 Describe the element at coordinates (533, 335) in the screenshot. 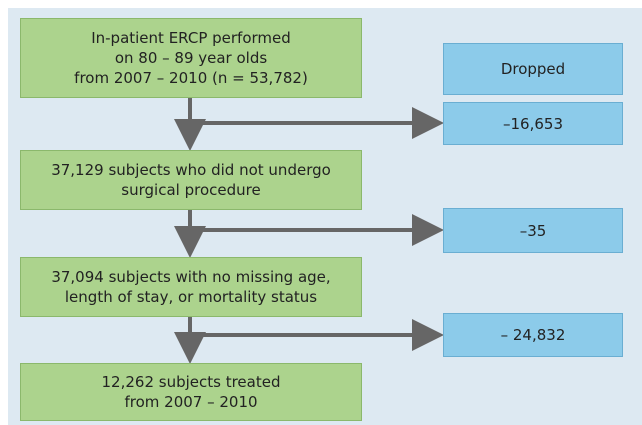

I see `dropped-count: – 24,832` at that location.